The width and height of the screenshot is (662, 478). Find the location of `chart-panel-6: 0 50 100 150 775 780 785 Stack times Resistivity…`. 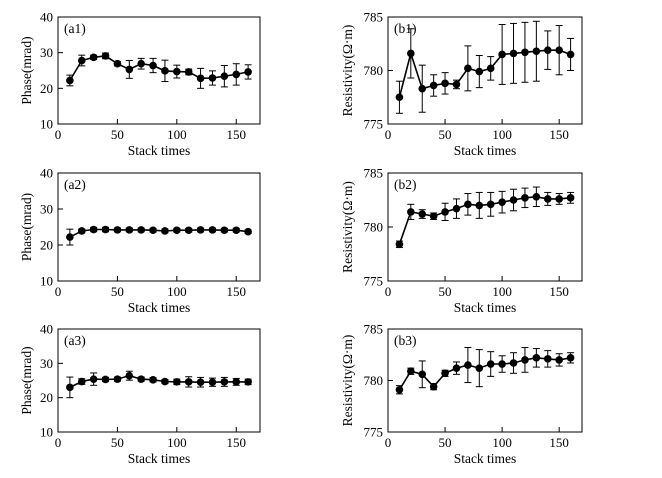

chart-panel-6: 0 50 100 150 775 780 785 Stack times Resistivity… is located at coordinates (461, 394).